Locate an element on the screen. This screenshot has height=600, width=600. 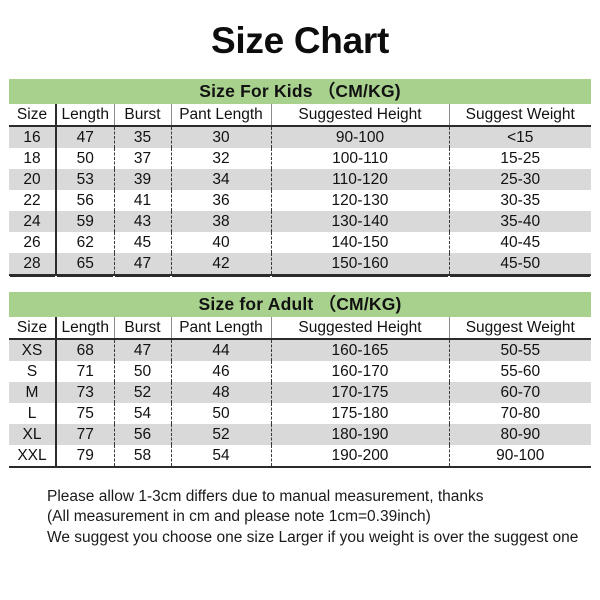
cell-suggested-height: 160-165 is located at coordinates (360, 349).